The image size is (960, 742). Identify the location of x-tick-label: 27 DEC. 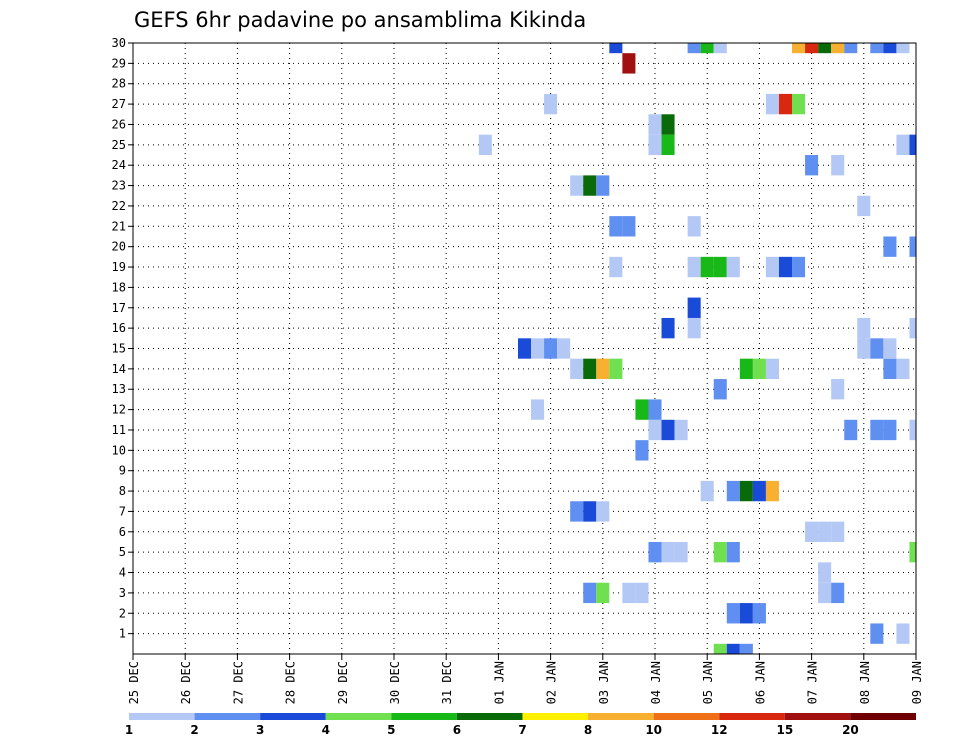
(238, 682).